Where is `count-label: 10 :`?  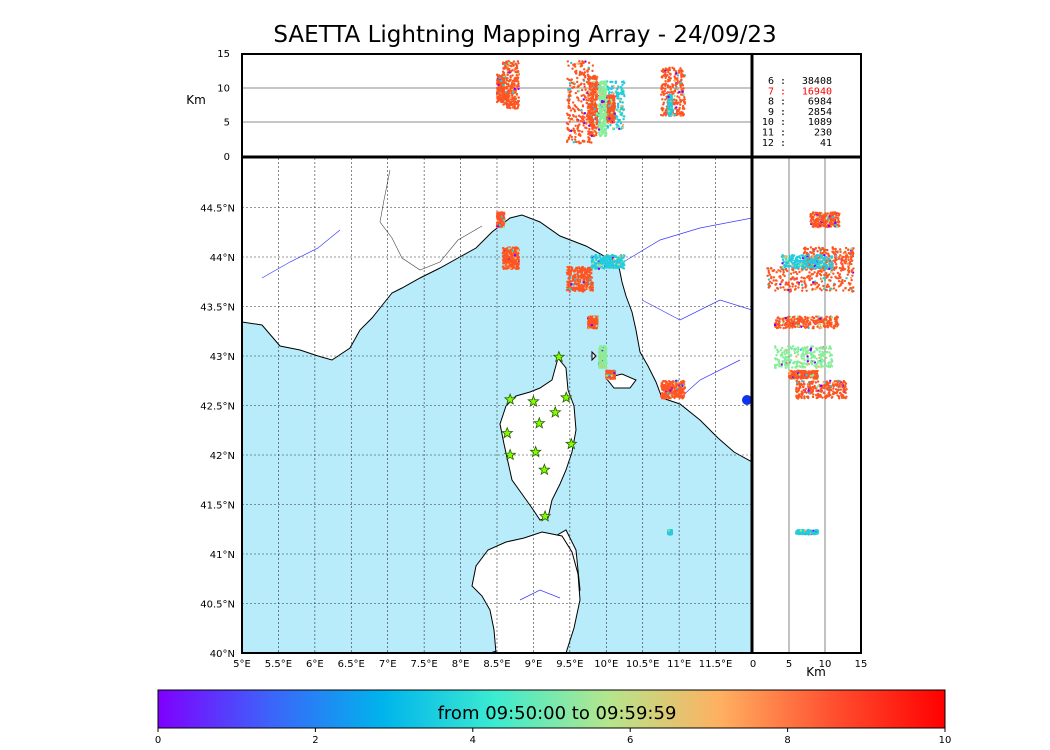
count-label: 10 : is located at coordinates (774, 122).